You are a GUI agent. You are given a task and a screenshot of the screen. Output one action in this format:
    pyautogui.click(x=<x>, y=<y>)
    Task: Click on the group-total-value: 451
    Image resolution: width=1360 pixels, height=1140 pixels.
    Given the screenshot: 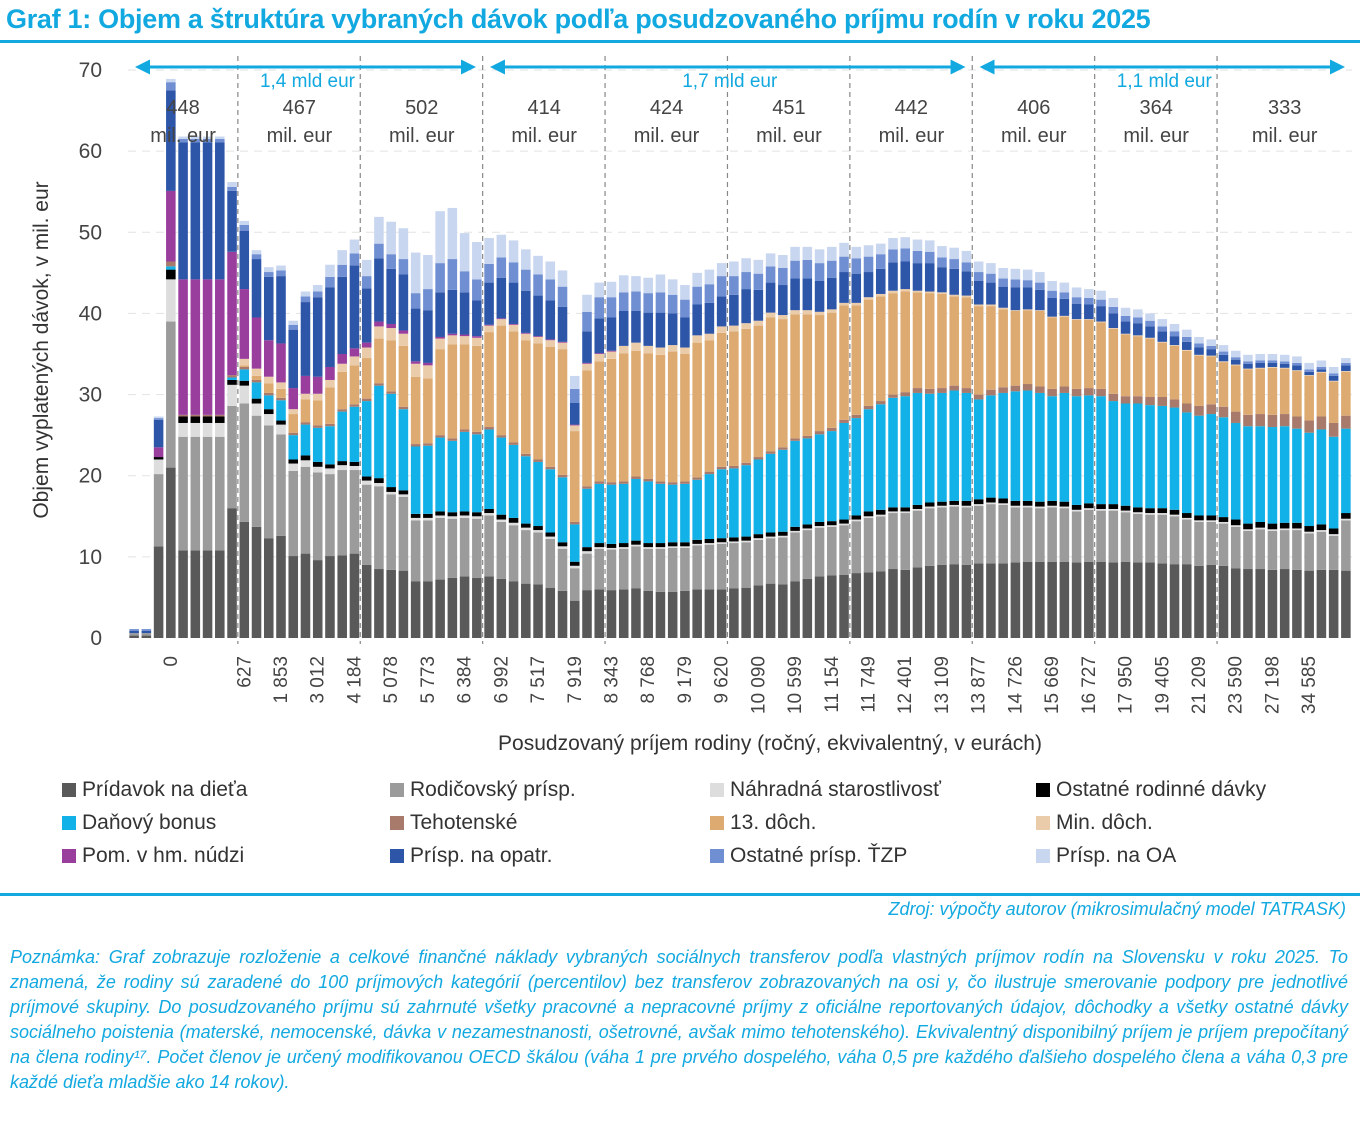 What is the action you would take?
    pyautogui.click(x=788, y=108)
    